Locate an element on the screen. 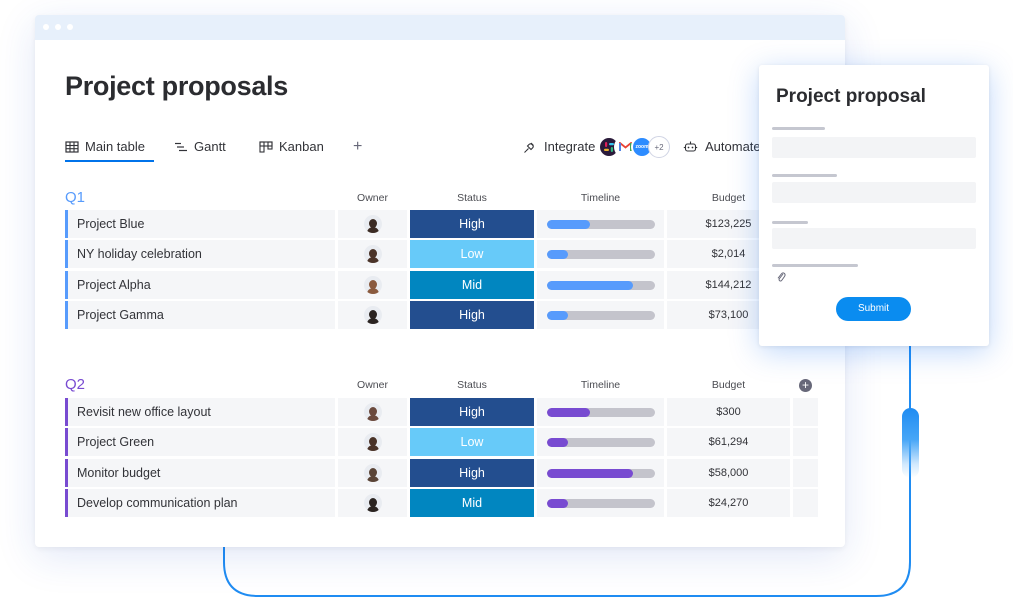 This screenshot has width=1013, height=601. table-row: Project Blue High $123,225 is located at coordinates (441, 224).